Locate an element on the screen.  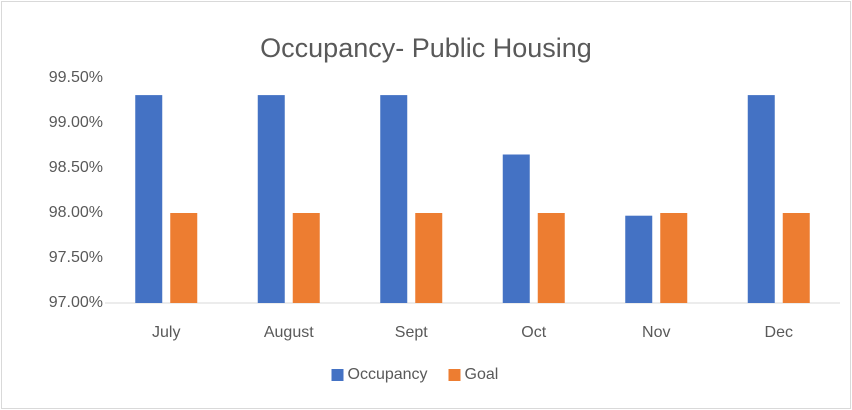
x-tick-label: Sept is located at coordinates (411, 332).